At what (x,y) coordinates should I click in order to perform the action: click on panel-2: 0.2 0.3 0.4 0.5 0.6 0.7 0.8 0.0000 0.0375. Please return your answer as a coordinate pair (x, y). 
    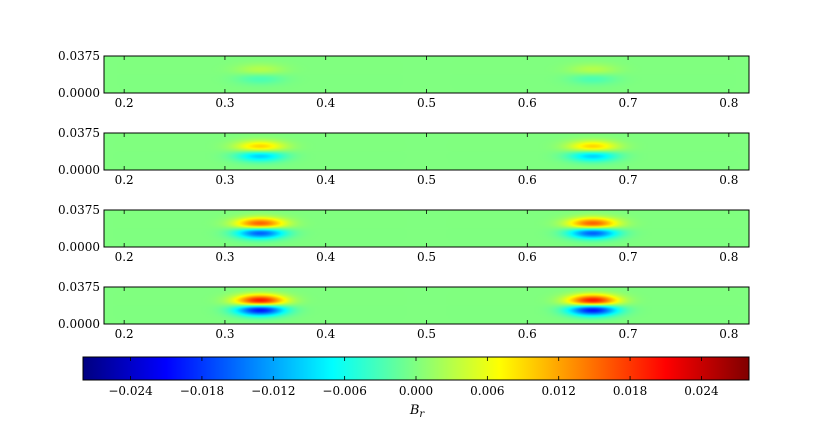
    Looking at the image, I should click on (404, 156).